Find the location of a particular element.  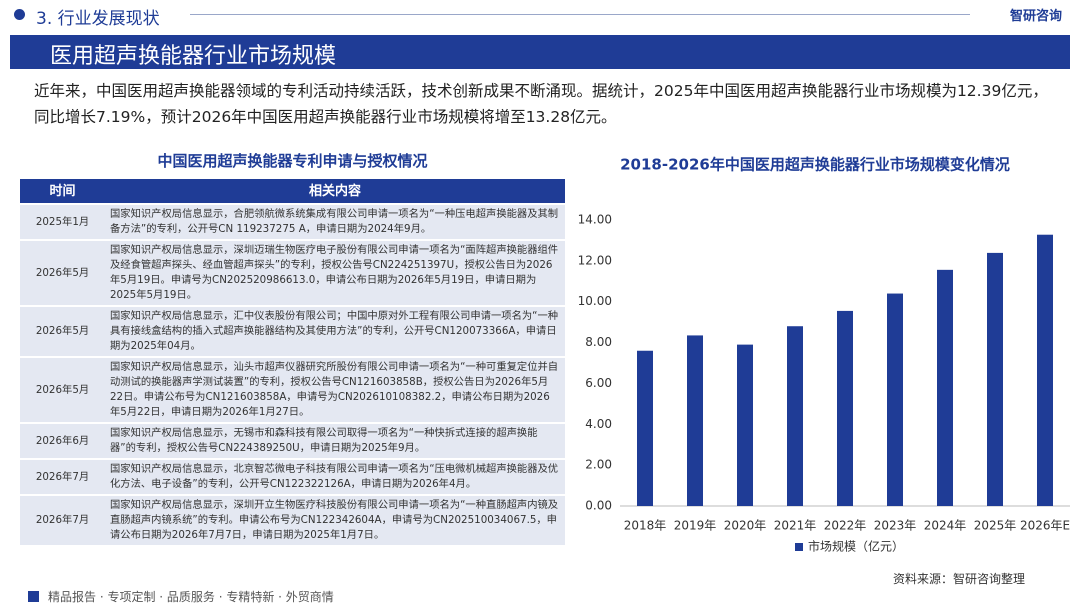

y-tick-label: 6.00 is located at coordinates (598, 383).